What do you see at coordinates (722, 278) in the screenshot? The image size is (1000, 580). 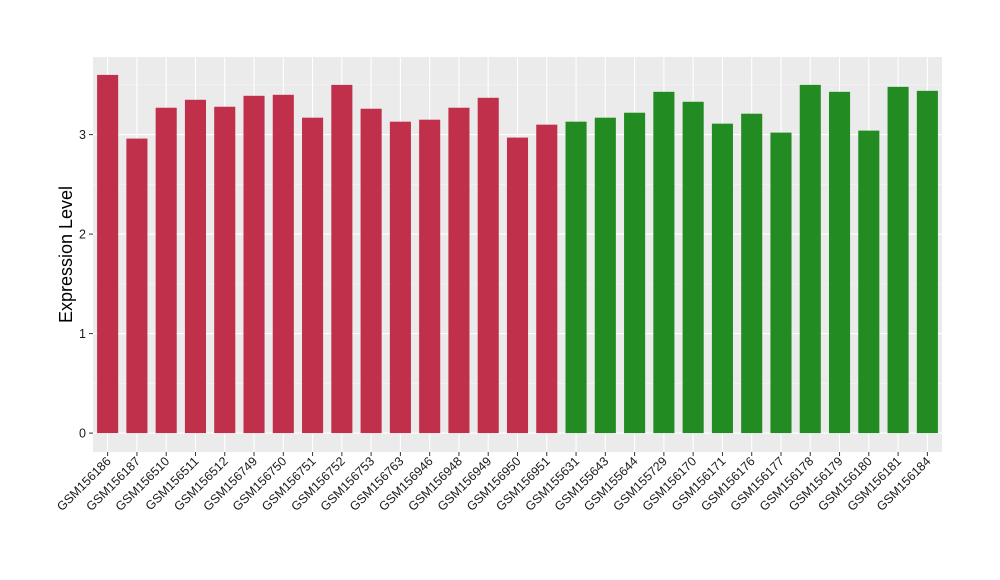 I see `bar-gsm156171` at bounding box center [722, 278].